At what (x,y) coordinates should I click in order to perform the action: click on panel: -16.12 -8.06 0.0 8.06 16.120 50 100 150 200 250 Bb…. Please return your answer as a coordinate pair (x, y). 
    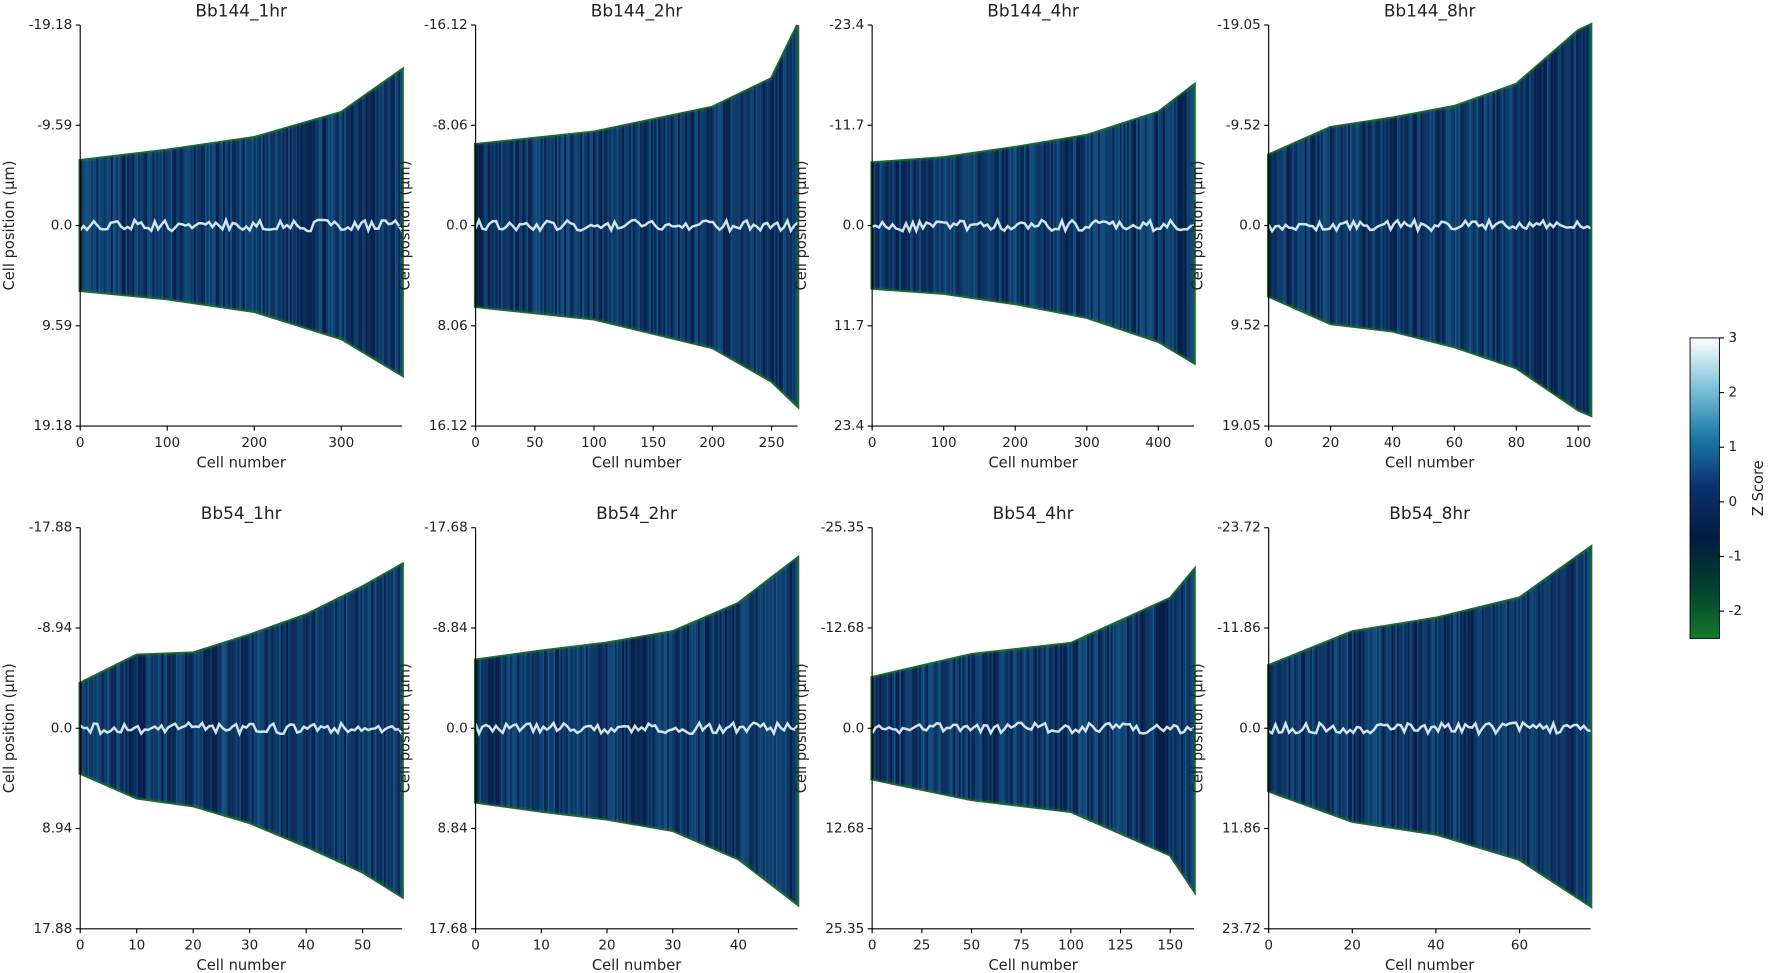
    Looking at the image, I should click on (598, 235).